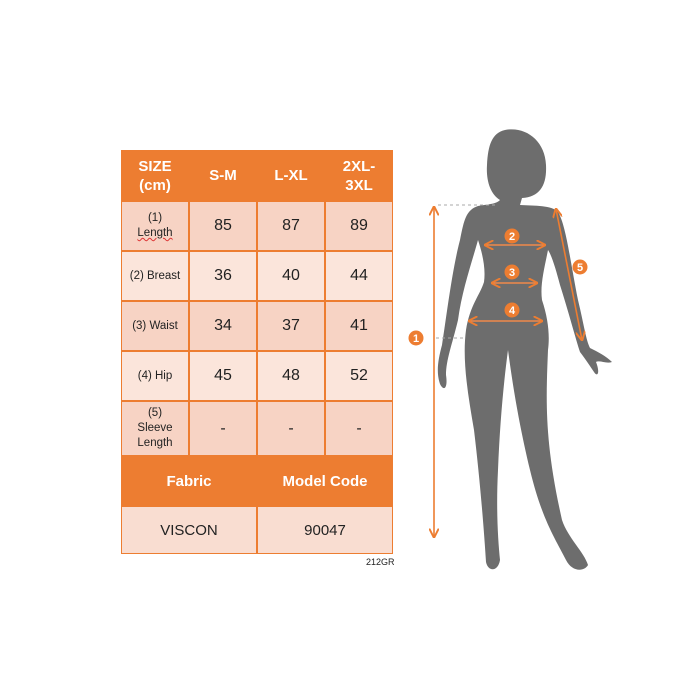 The height and width of the screenshot is (700, 700). I want to click on table-cell: 44, so click(359, 276).